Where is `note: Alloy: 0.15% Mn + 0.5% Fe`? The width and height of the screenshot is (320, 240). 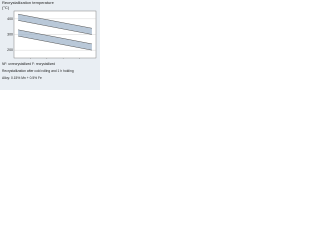
note: Alloy: 0.15% Mn + 0.5% Fe is located at coordinates (22, 78).